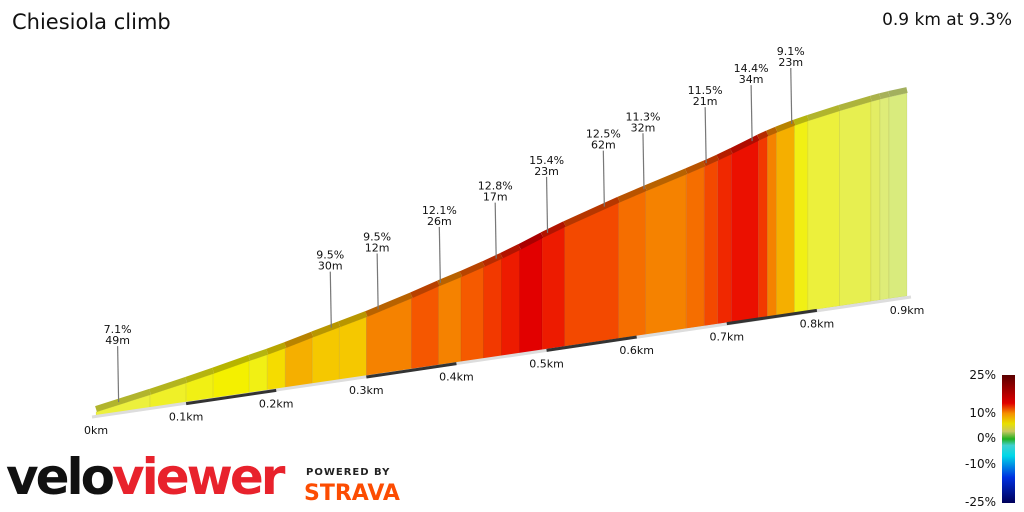 This screenshot has height=512, width=1024. What do you see at coordinates (751, 79) in the screenshot?
I see `annotation-length: 34m` at bounding box center [751, 79].